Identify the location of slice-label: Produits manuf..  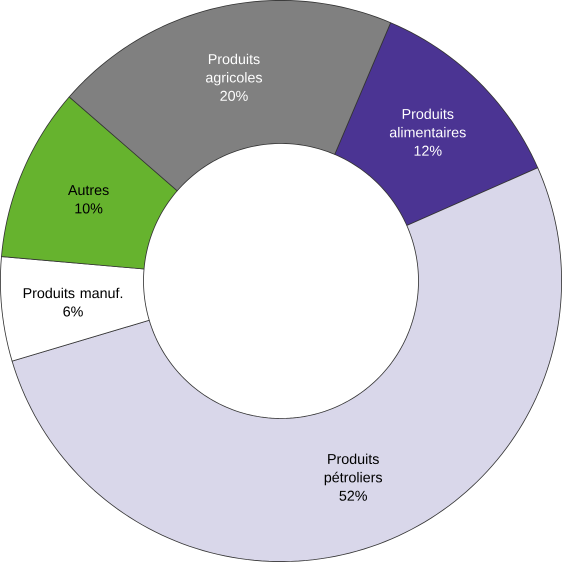
(73, 293).